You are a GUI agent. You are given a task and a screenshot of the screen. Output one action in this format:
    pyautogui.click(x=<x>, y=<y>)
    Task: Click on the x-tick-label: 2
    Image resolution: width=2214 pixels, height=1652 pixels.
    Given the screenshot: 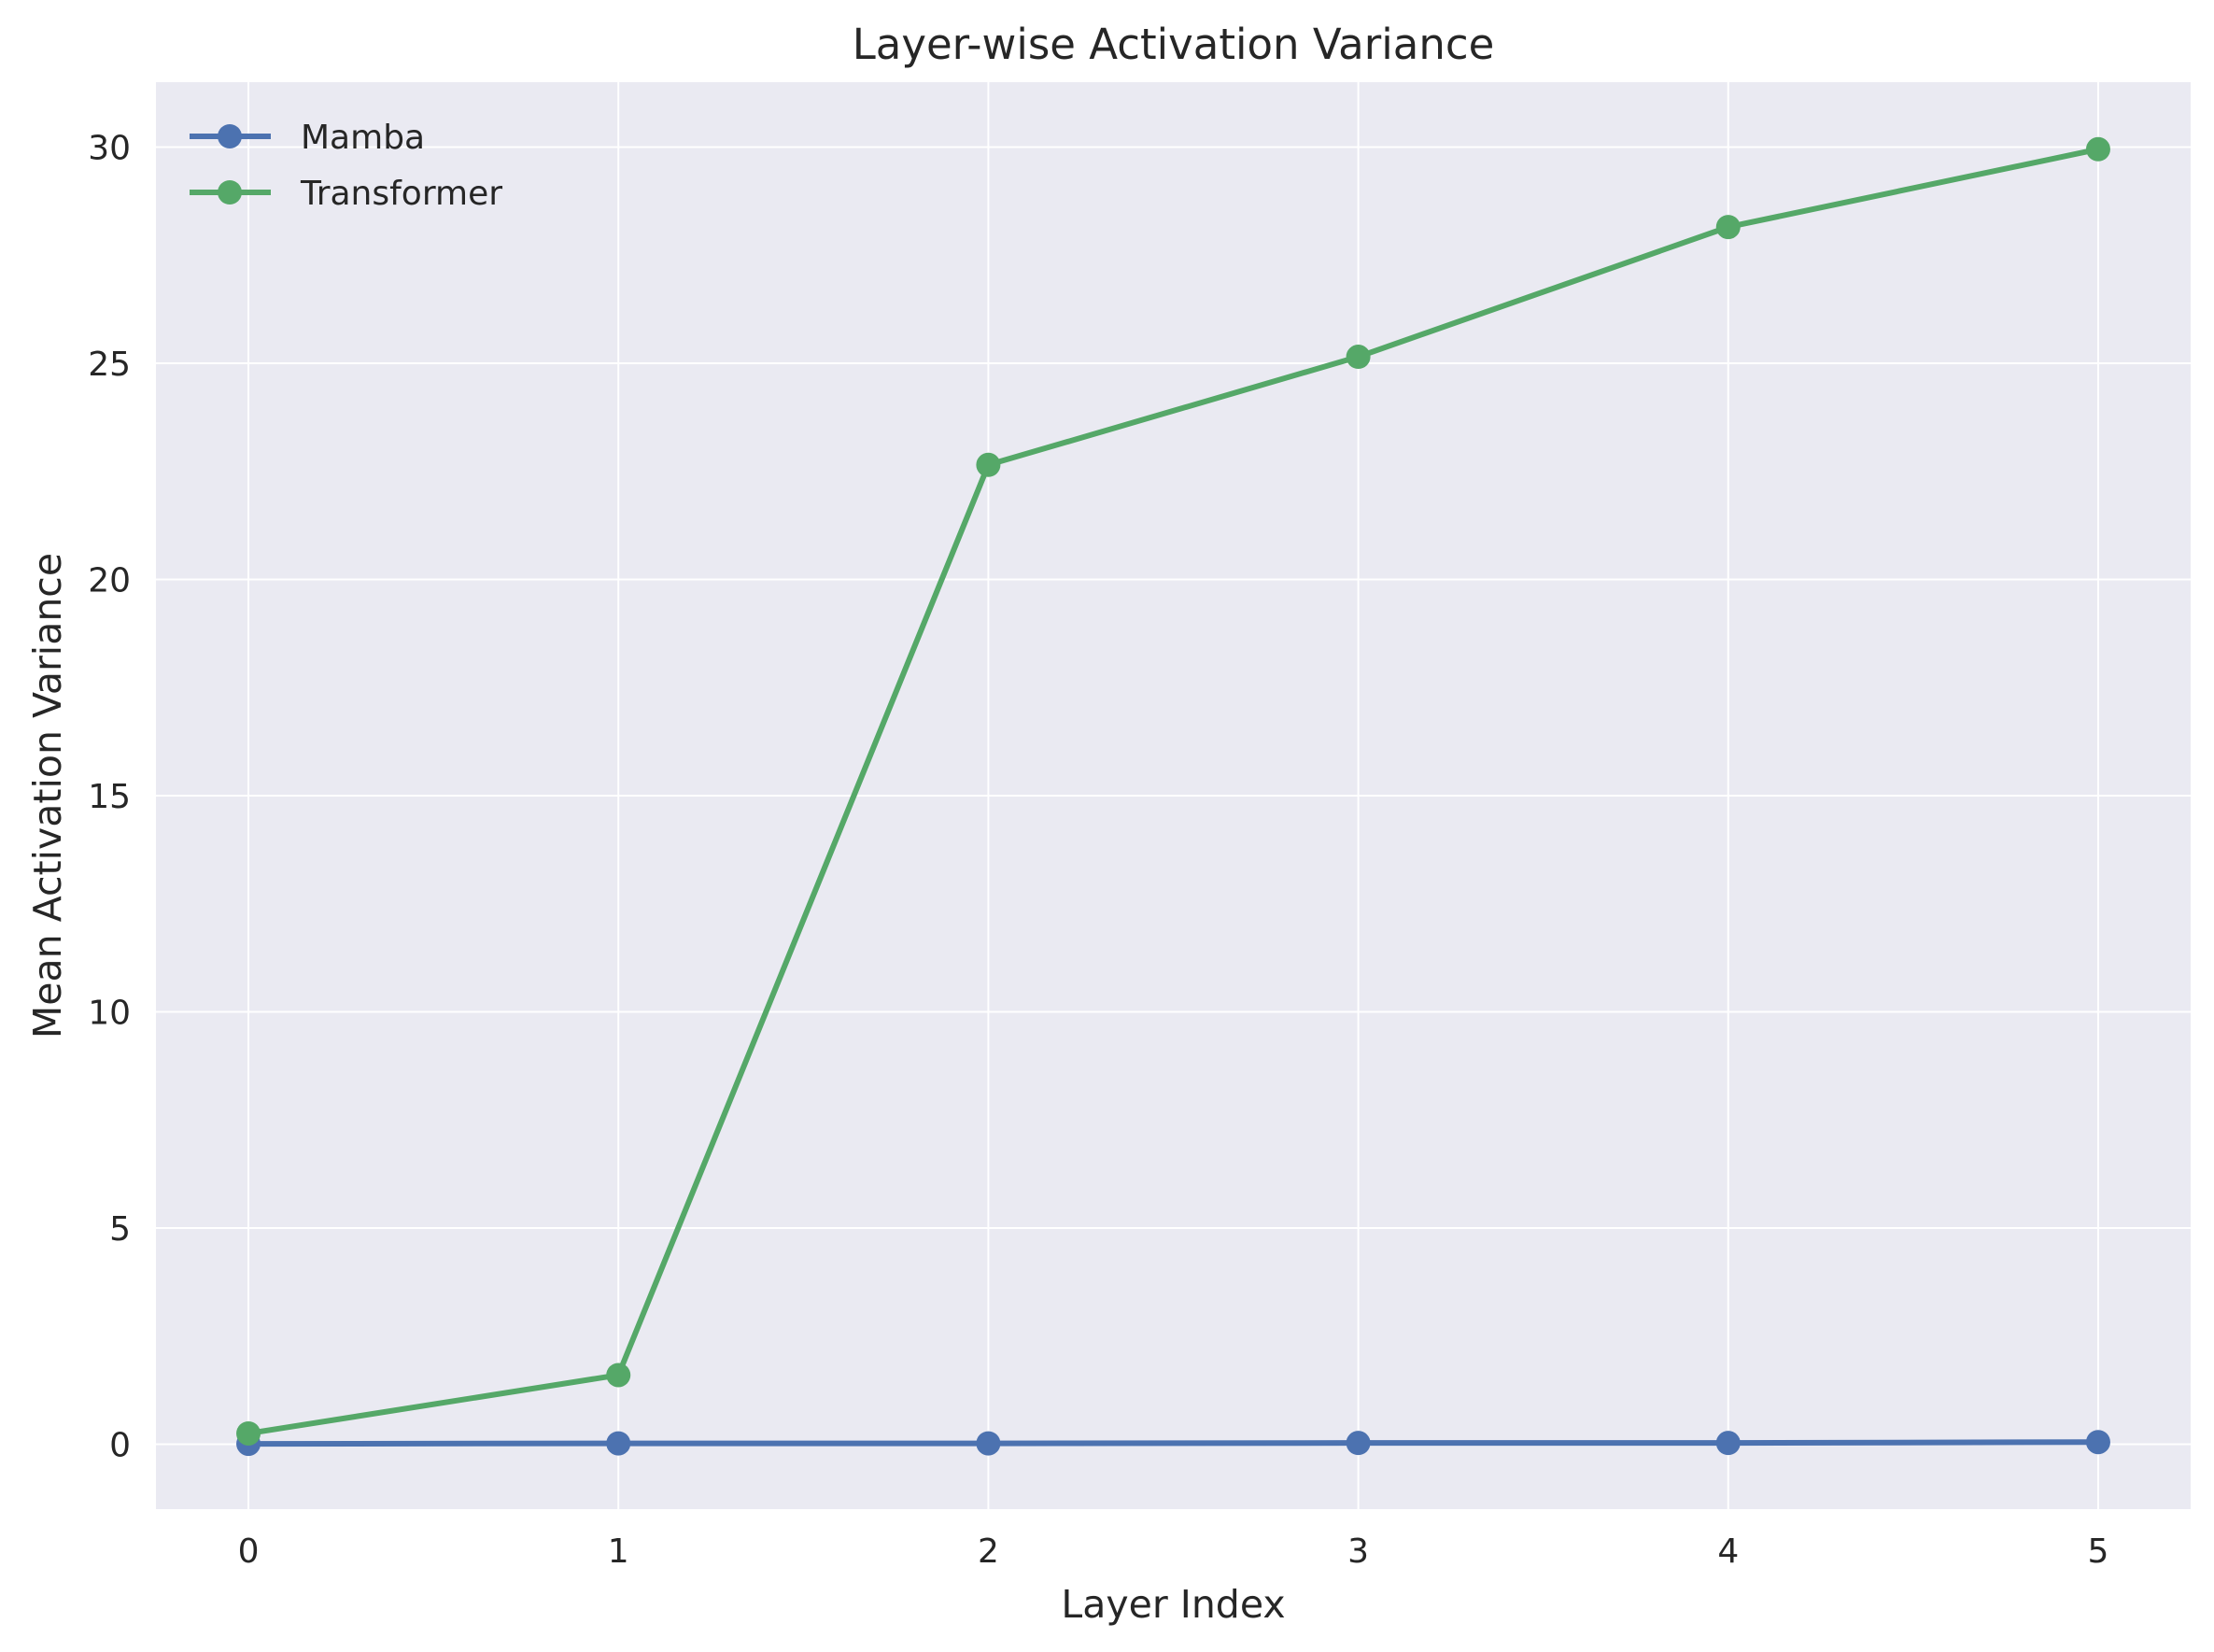 What is the action you would take?
    pyautogui.click(x=988, y=1551)
    